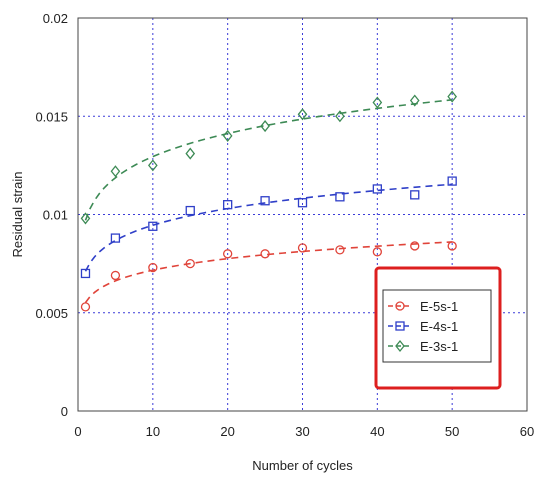  I want to click on y-axis-title: Residual strain, so click(17, 215).